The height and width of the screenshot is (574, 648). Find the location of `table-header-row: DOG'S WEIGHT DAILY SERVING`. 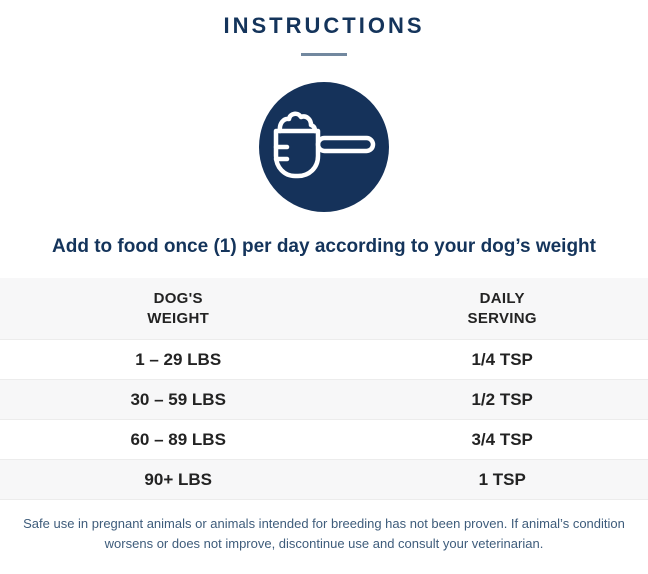

table-header-row: DOG'S WEIGHT DAILY SERVING is located at coordinates (324, 309).